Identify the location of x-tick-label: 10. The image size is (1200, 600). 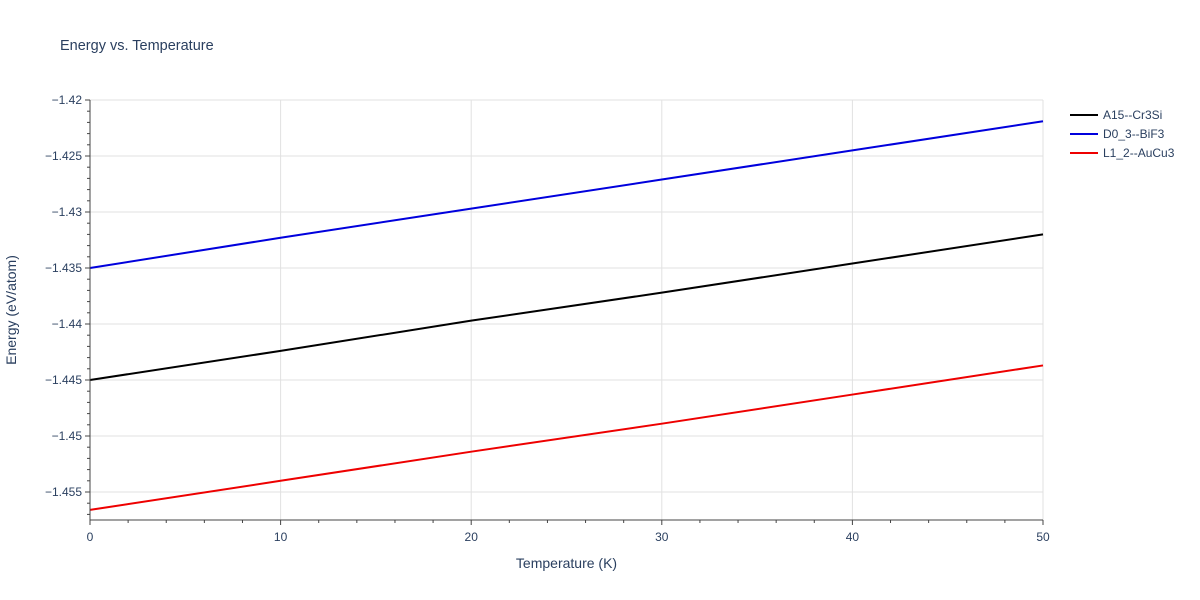
(281, 537).